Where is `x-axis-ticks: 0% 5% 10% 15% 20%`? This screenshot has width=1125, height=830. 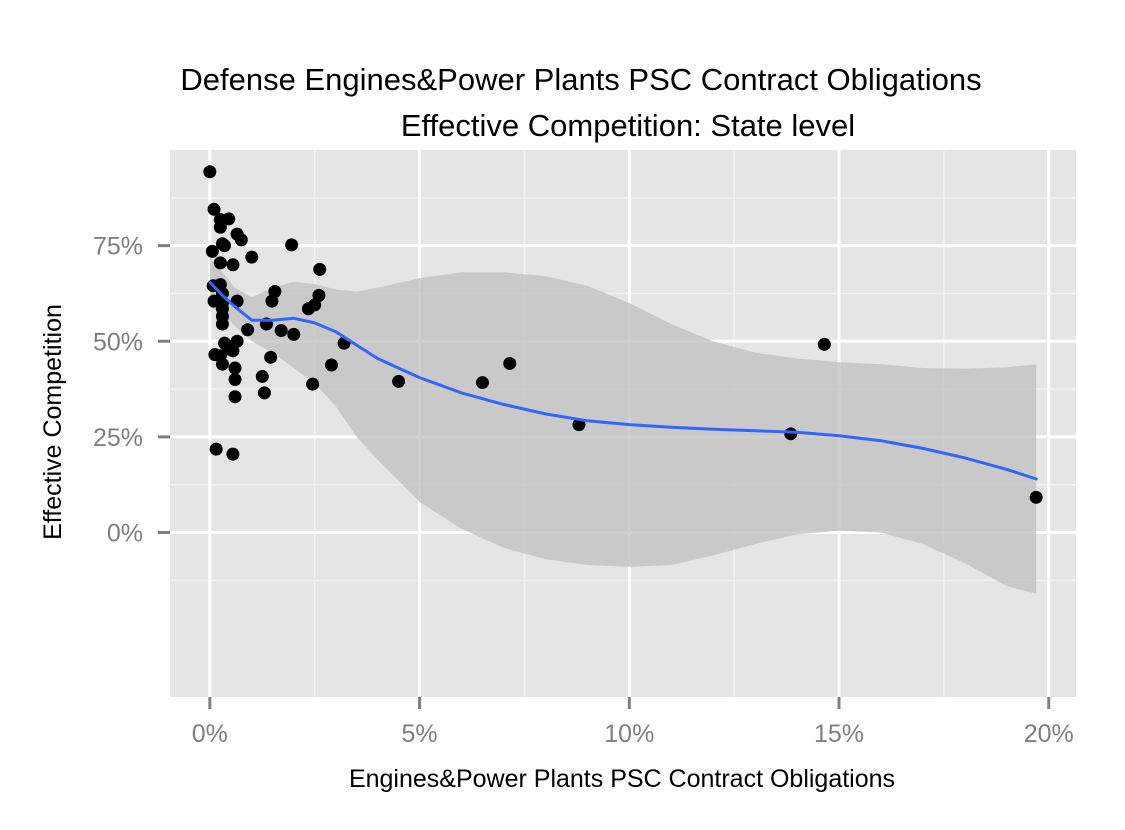
x-axis-ticks: 0% 5% 10% 15% 20% is located at coordinates (633, 722).